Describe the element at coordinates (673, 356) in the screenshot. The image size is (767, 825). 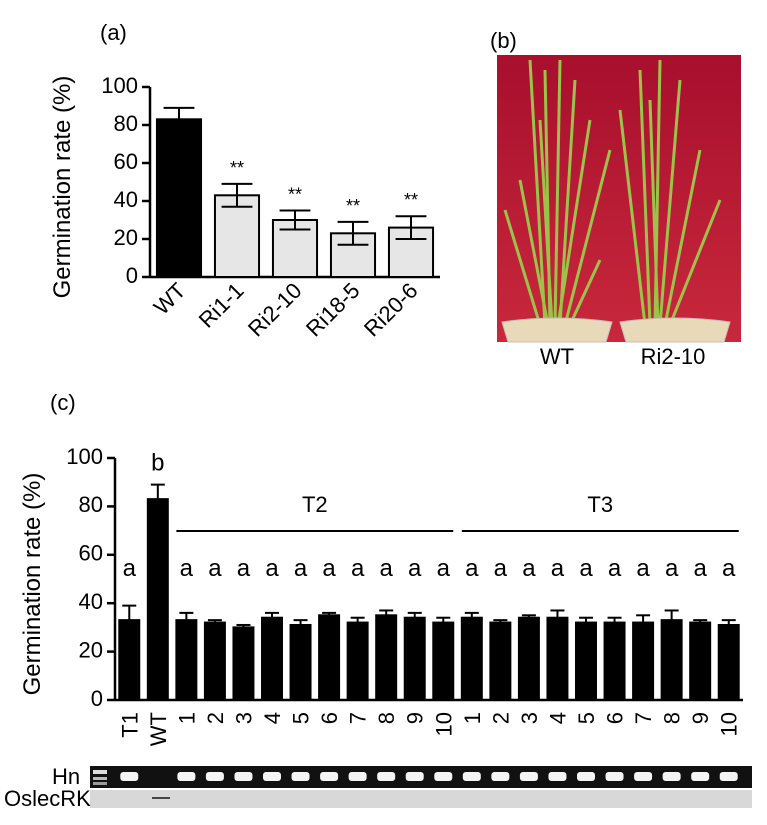
I see `photo-label: Ri2-10` at that location.